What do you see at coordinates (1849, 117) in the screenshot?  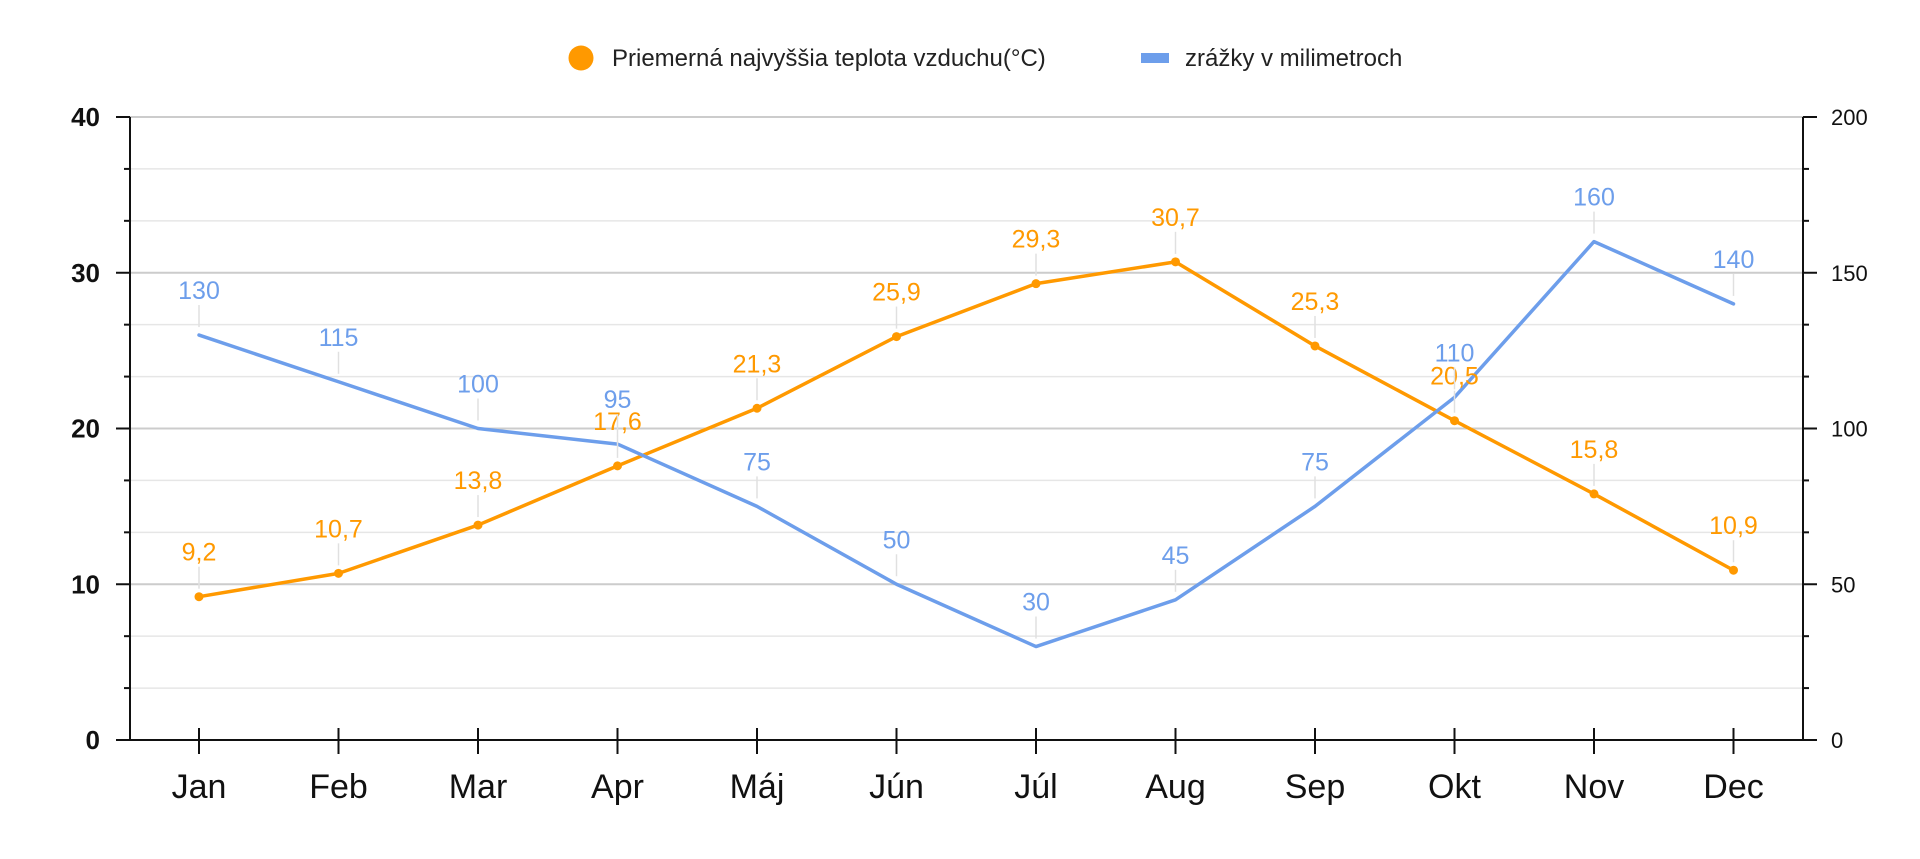 I see `right-axis-tick-label: 200` at bounding box center [1849, 117].